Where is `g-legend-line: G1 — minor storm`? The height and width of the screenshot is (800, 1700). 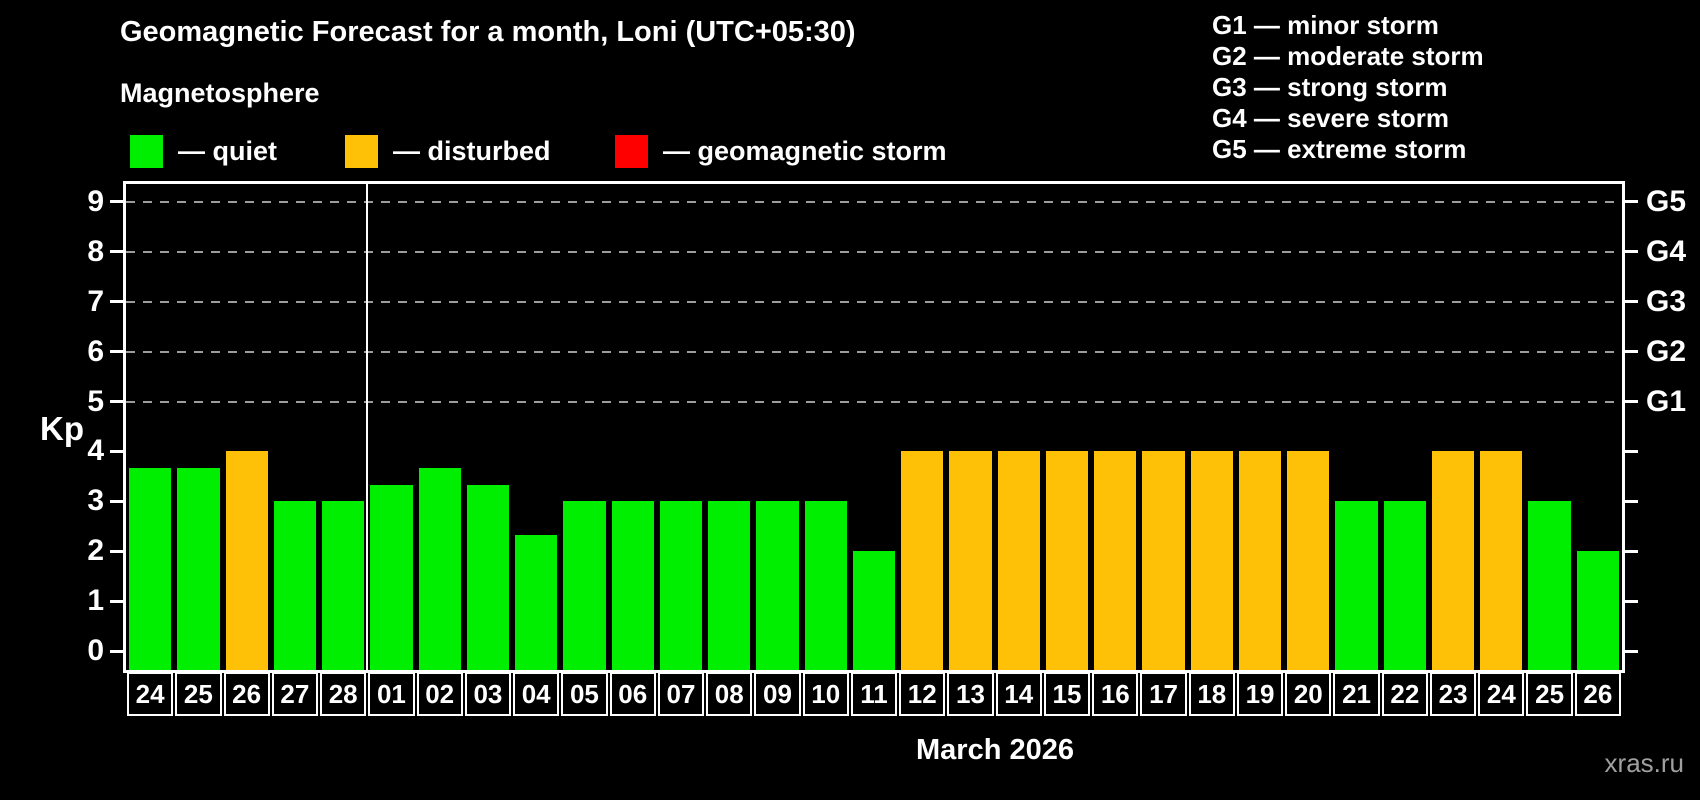
g-legend-line: G1 — minor storm is located at coordinates (1325, 25).